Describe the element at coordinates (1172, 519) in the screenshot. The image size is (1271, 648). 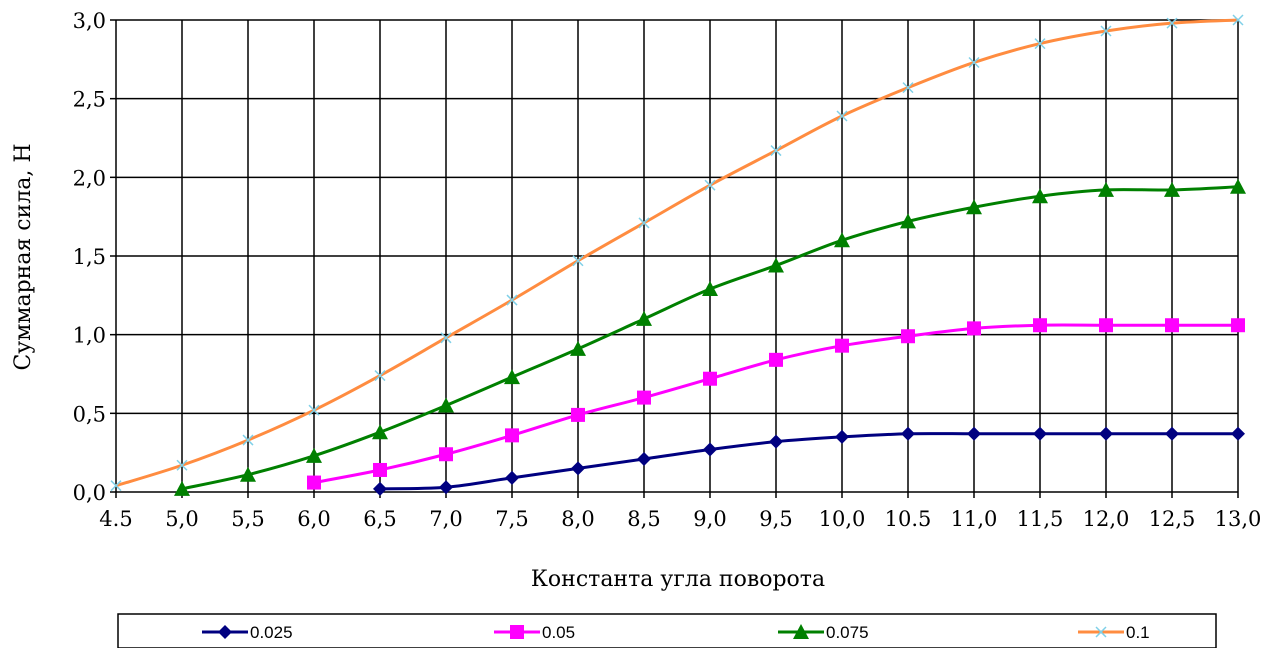
I see `x-tick-label: 12,5` at that location.